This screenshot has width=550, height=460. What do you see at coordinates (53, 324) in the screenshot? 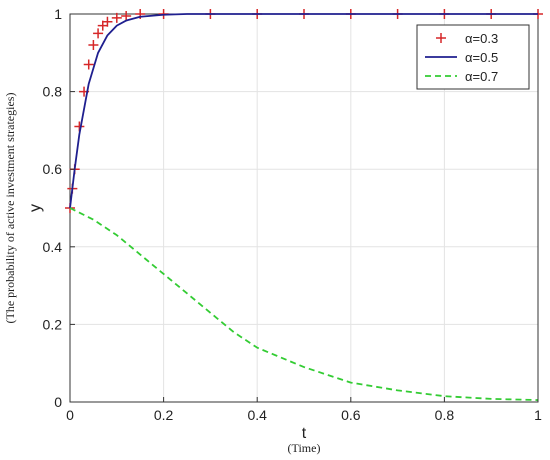
I see `y-tick-label: 0.2` at bounding box center [53, 324].